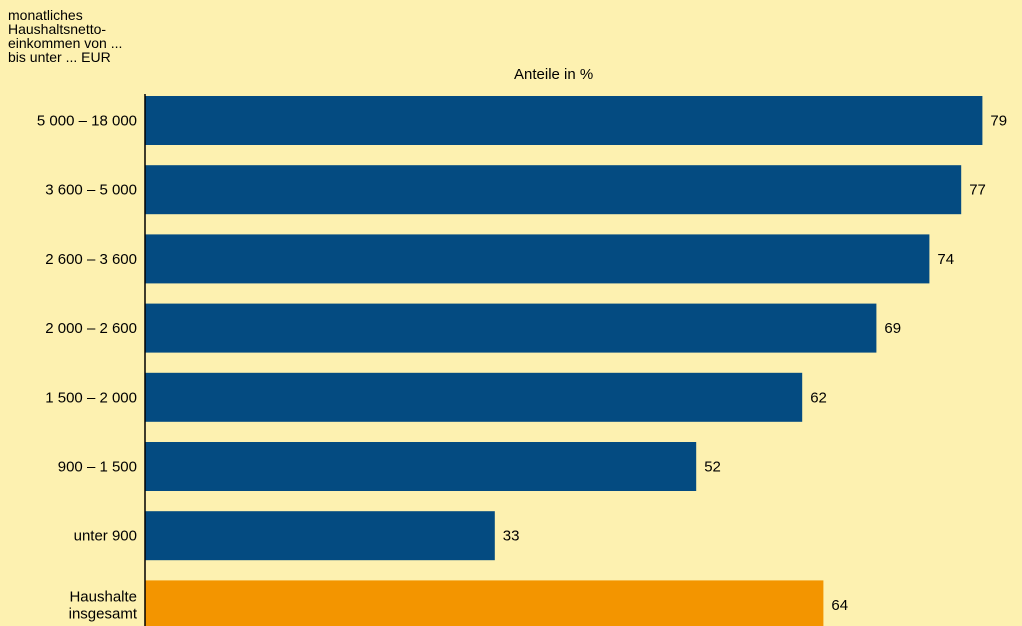 The image size is (1022, 626). I want to click on category-label-4: 1 500 – 2 000, so click(91, 397).